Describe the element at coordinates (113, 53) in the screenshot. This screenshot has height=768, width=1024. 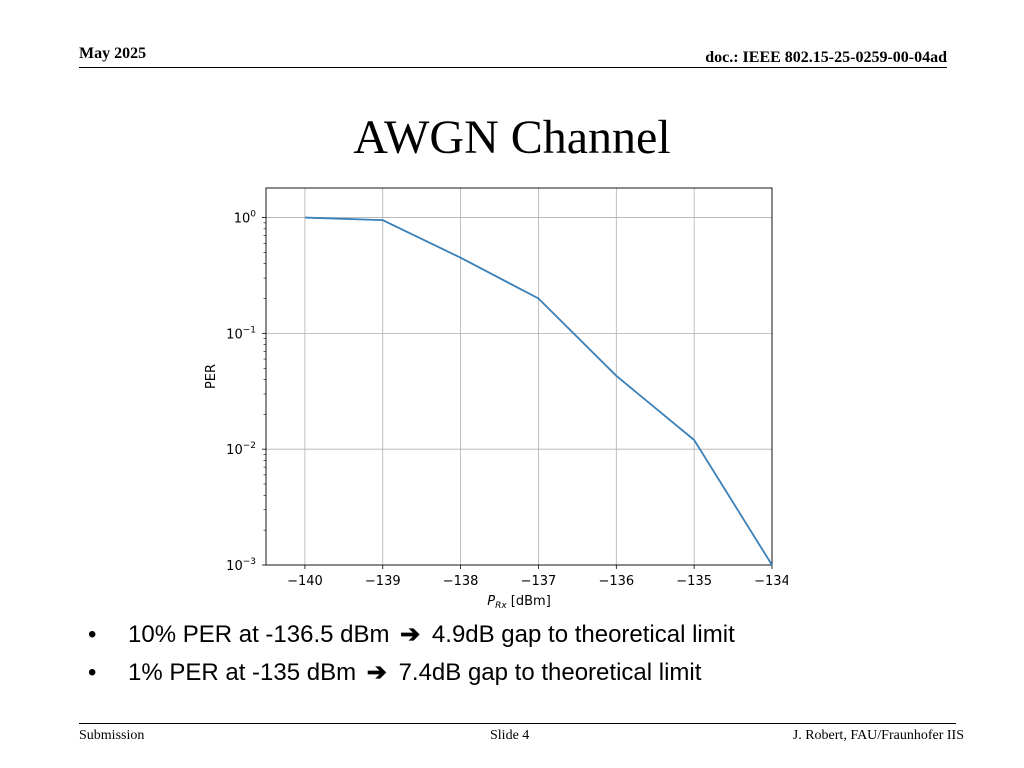
I see `header-date: May 2025` at that location.